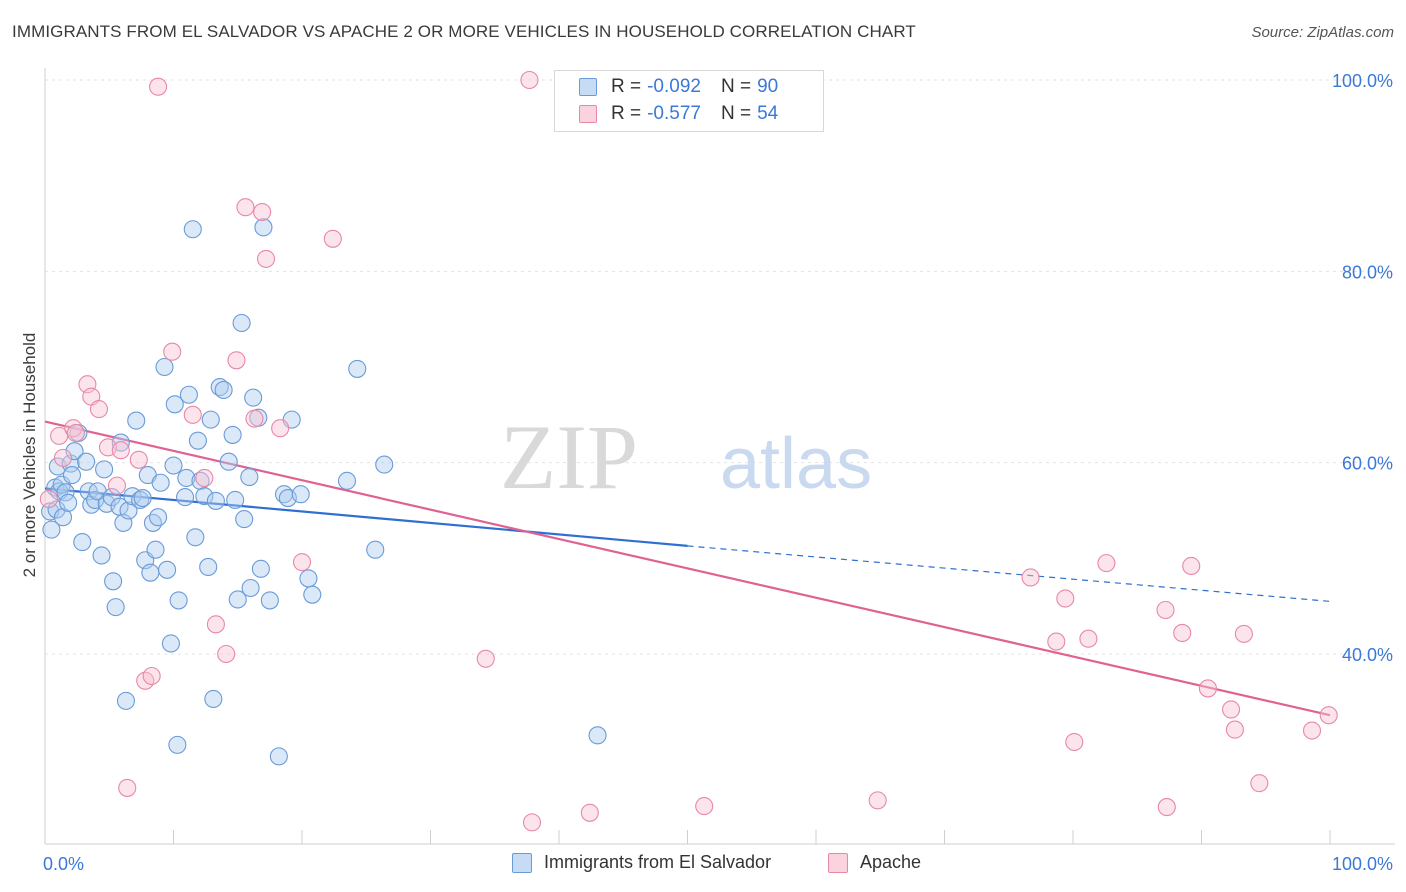 Image resolution: width=1406 pixels, height=892 pixels. Describe the element at coordinates (63, 864) in the screenshot. I see `x-tick-label: 0.0%` at that location.